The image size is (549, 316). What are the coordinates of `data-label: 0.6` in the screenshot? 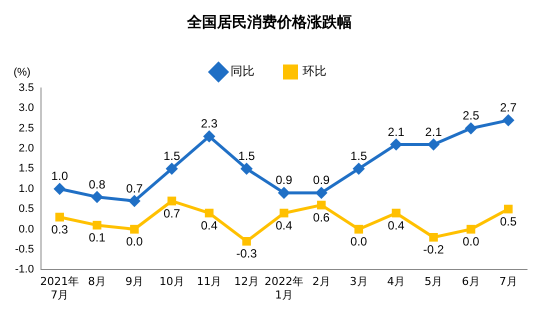 It's located at (321, 217).